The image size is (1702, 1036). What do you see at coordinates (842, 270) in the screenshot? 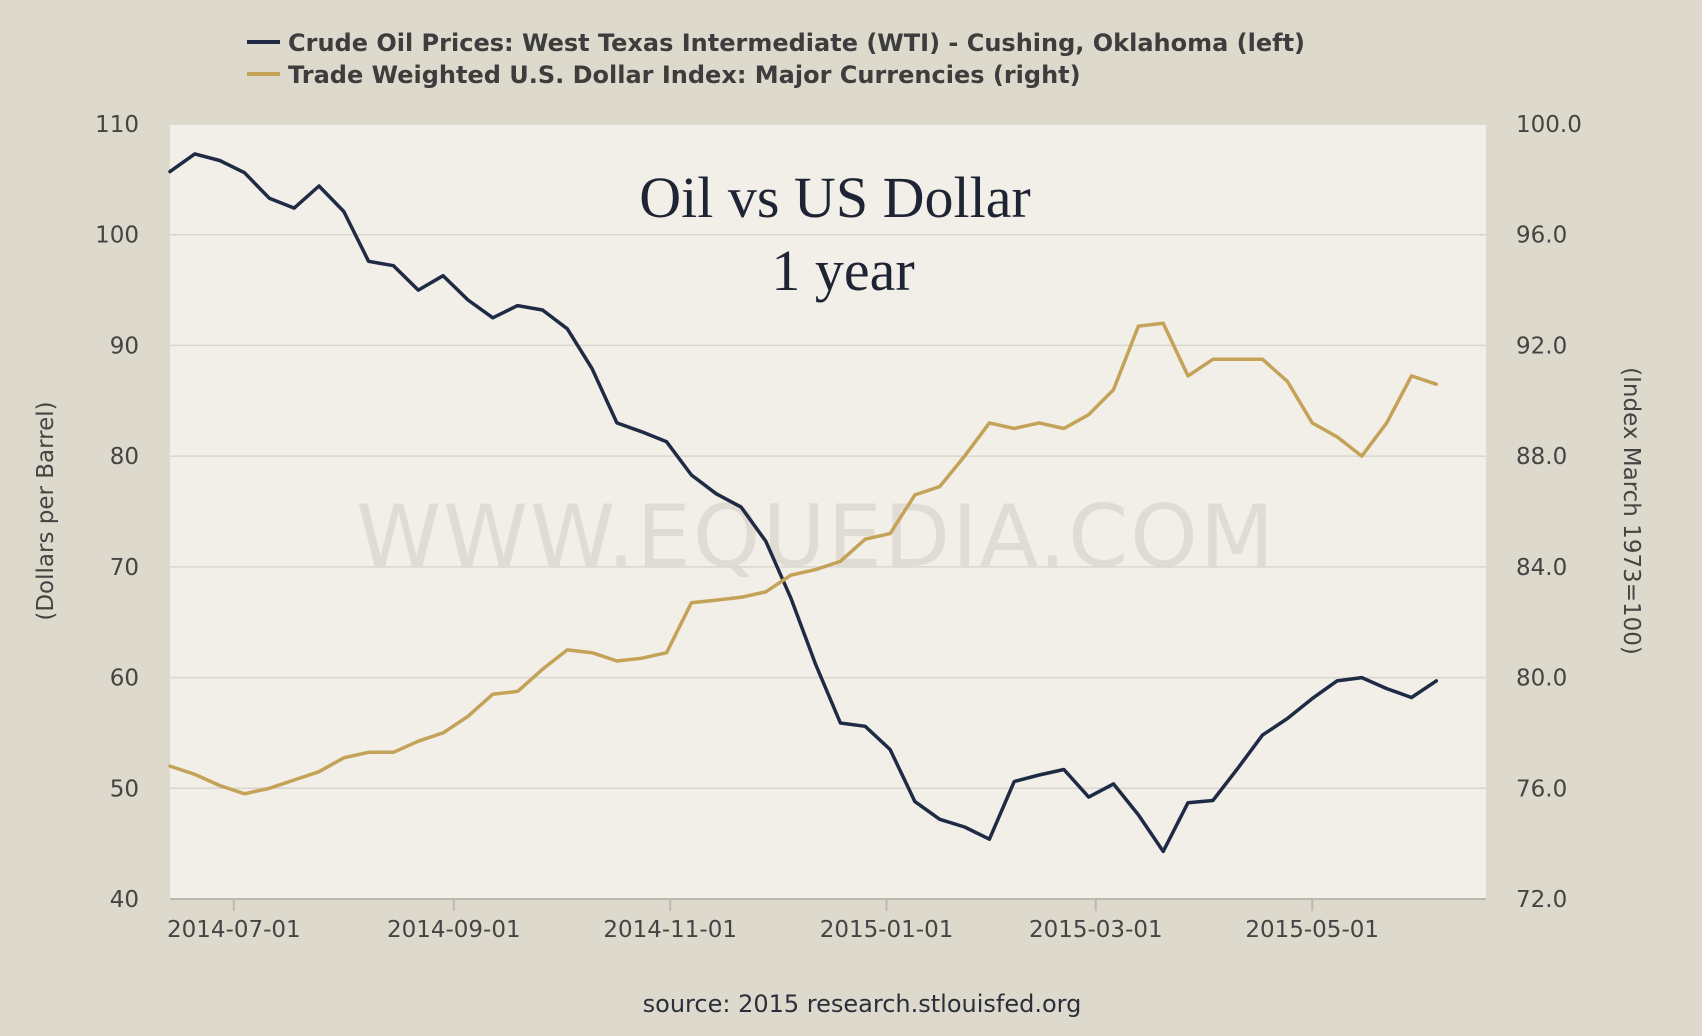
I see `chart-subtitle: 1 year` at bounding box center [842, 270].